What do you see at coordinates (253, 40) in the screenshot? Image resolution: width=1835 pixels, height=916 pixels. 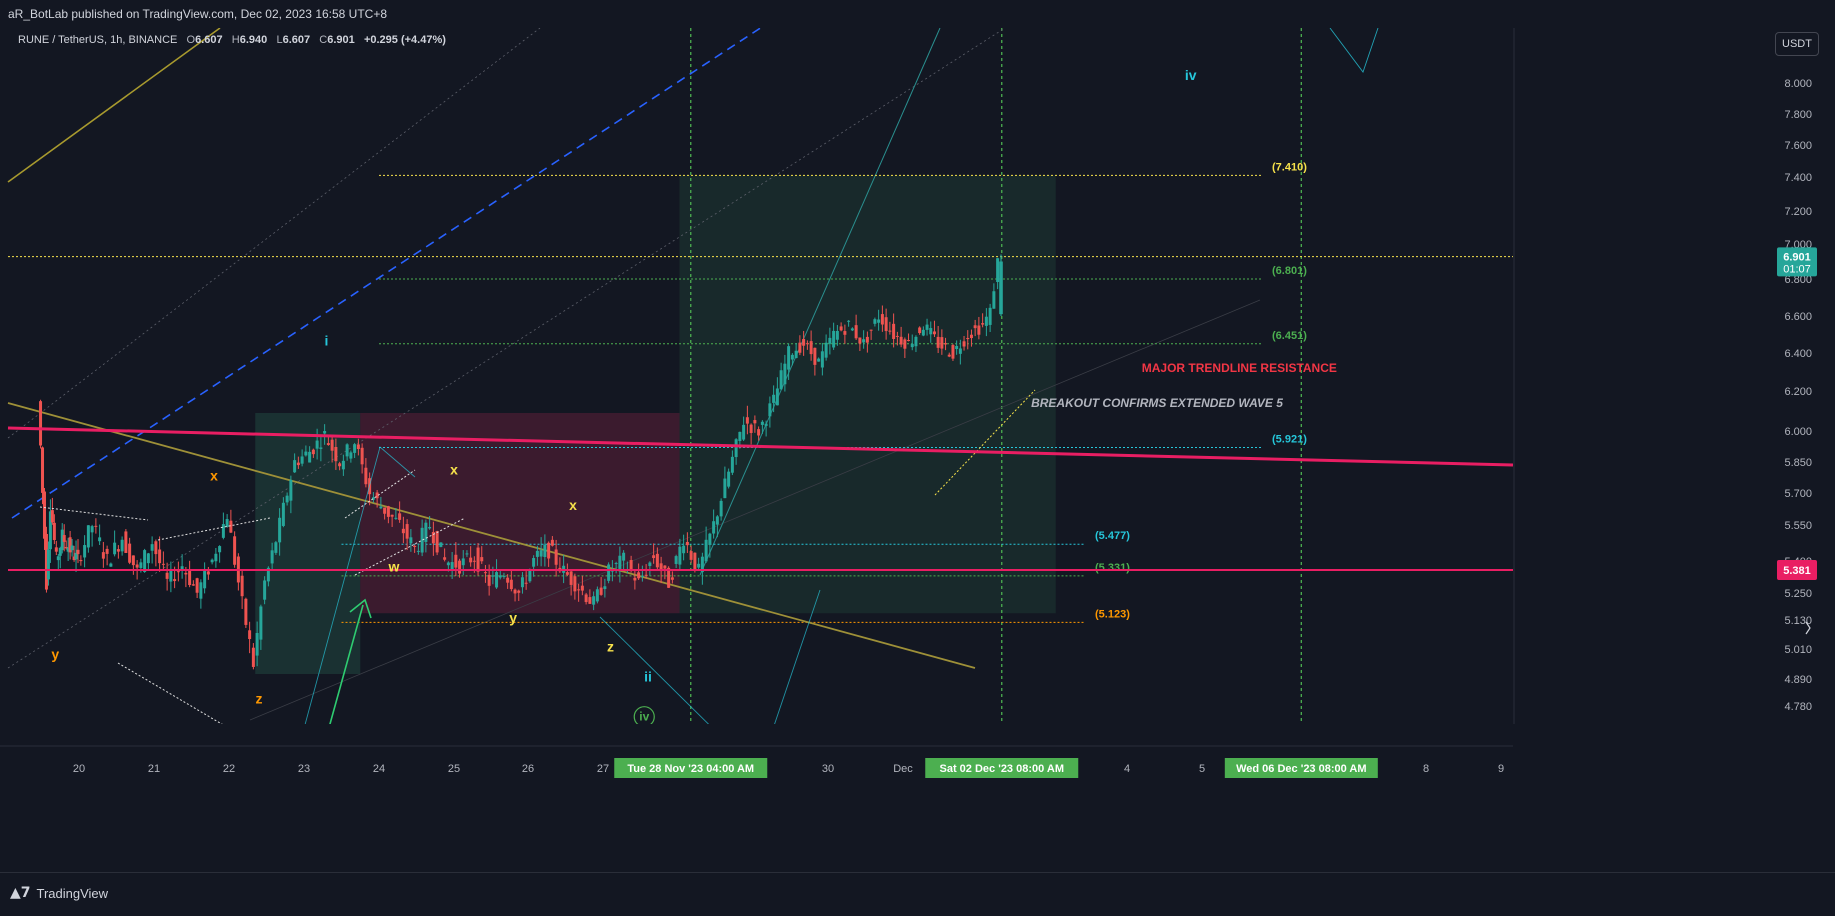 I see `high-value: 6.940` at bounding box center [253, 40].